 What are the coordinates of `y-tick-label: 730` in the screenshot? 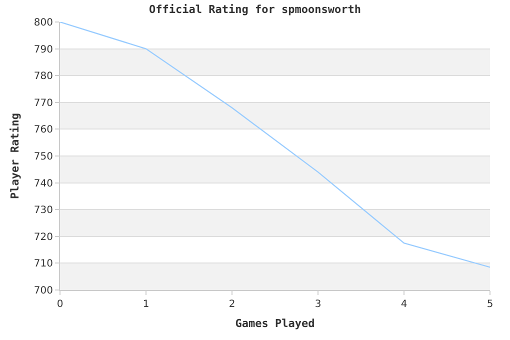 It's located at (43, 210).